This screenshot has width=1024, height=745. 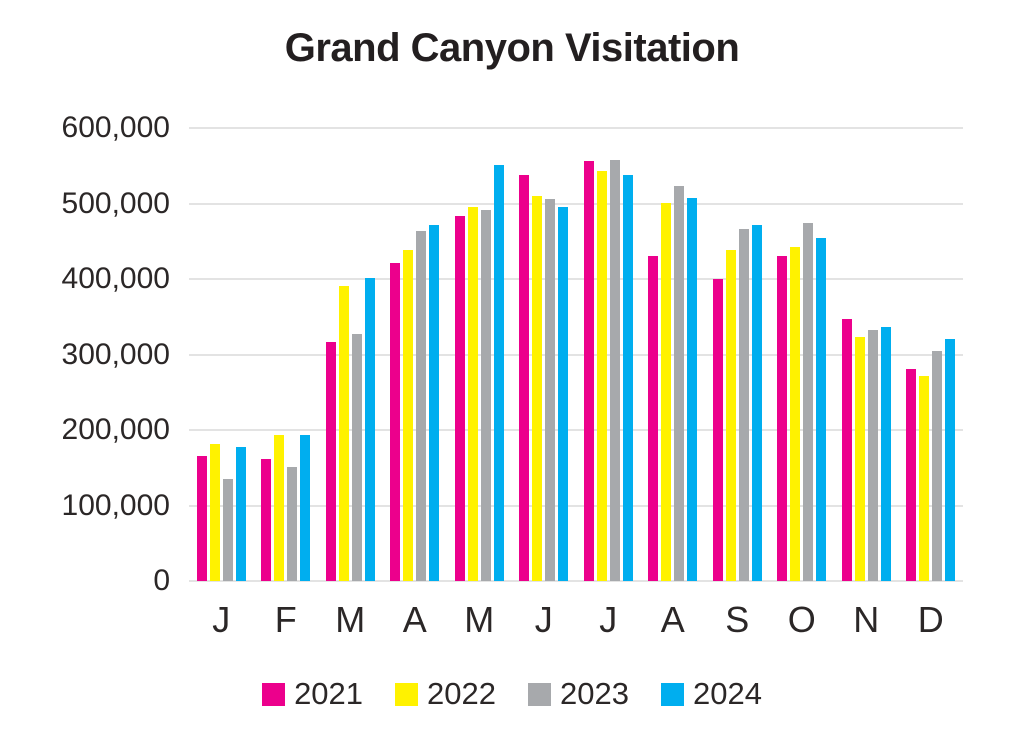 I want to click on legend-item-2022: 2022, so click(x=445, y=694).